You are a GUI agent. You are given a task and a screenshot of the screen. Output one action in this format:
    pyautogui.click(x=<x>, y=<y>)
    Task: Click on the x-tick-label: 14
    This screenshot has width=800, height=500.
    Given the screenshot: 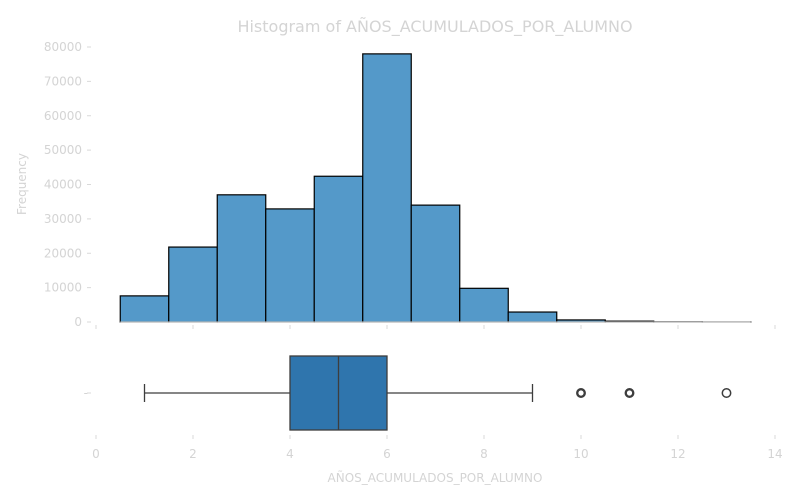 What is the action you would take?
    pyautogui.click(x=774, y=454)
    